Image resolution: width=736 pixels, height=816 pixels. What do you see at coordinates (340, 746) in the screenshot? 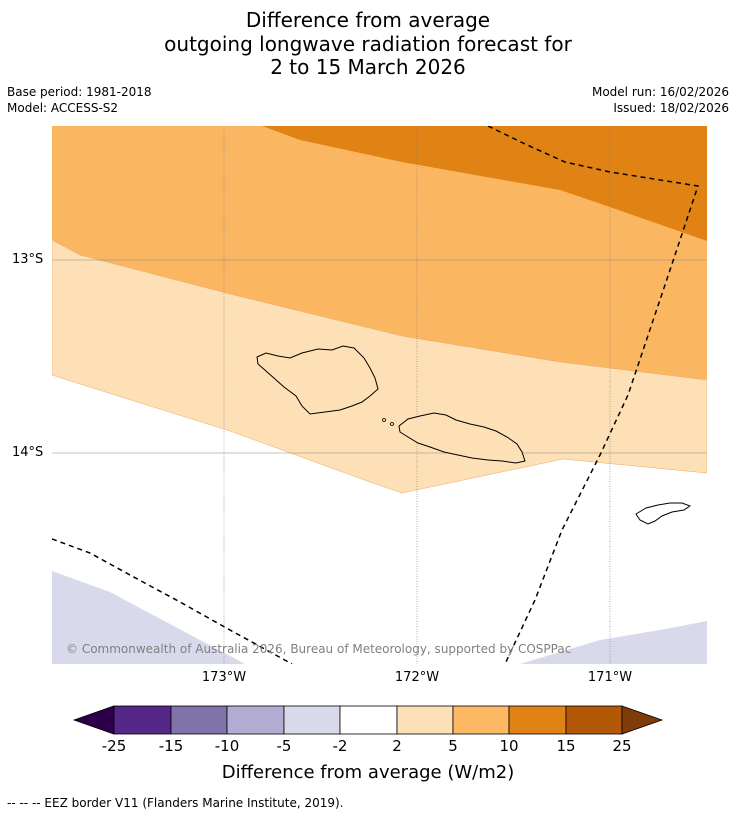
I see `colorbar-tick: -2` at bounding box center [340, 746].